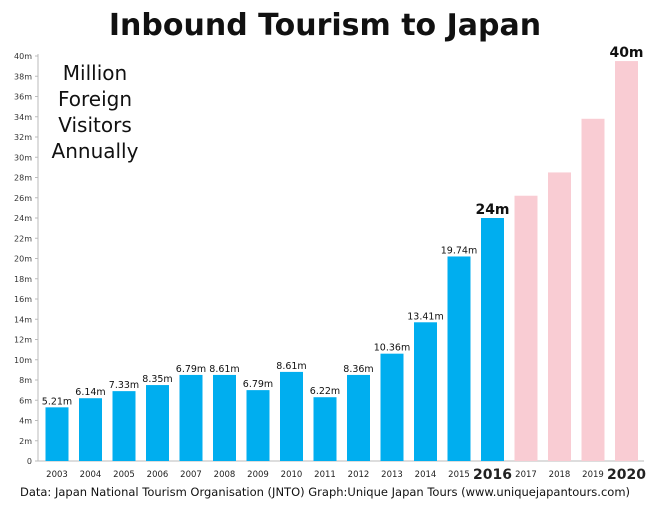  What do you see at coordinates (291, 416) in the screenshot?
I see `bar-2010` at bounding box center [291, 416].